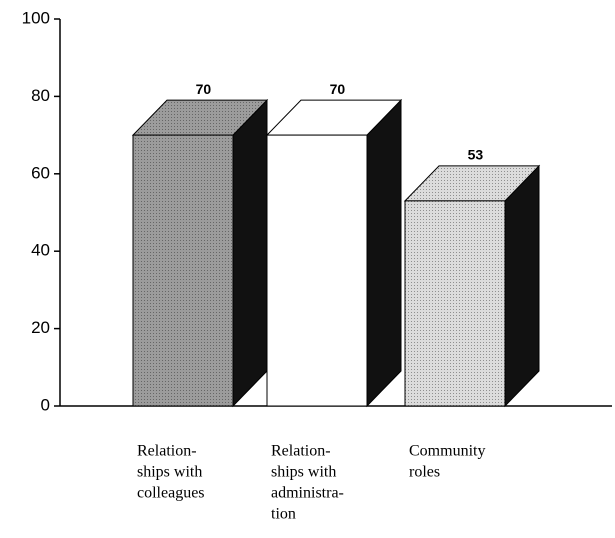 The image size is (615, 538). Describe the element at coordinates (36, 17) in the screenshot. I see `y-tick-label: 100` at that location.